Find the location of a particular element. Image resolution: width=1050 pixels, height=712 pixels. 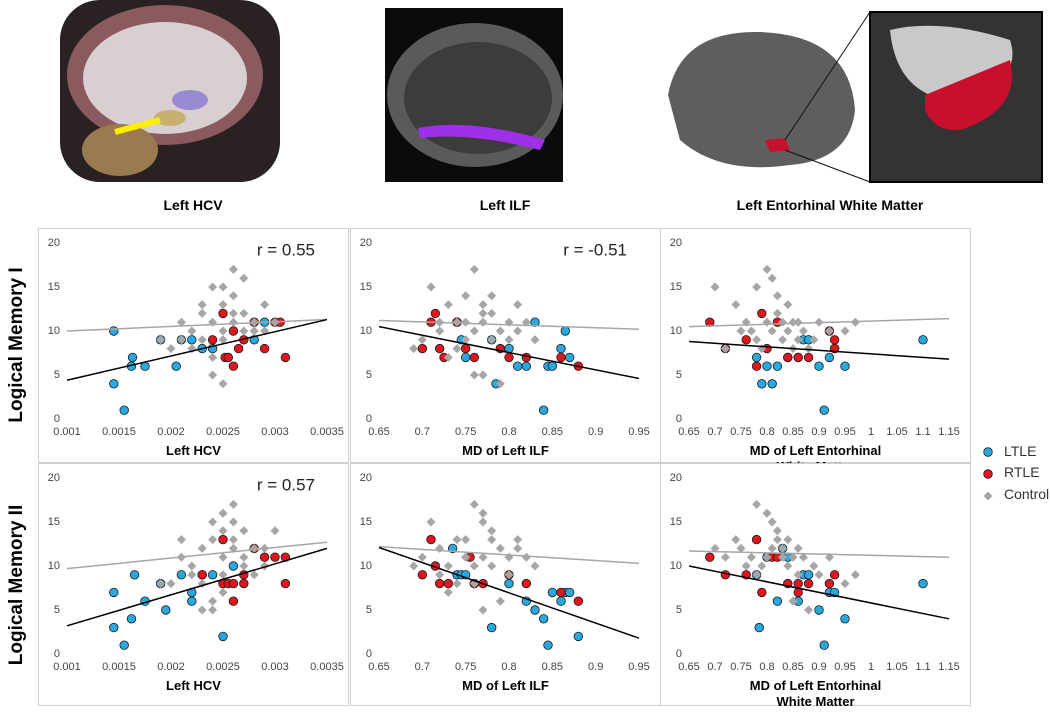

arrow is located at coordinates (137, 126).